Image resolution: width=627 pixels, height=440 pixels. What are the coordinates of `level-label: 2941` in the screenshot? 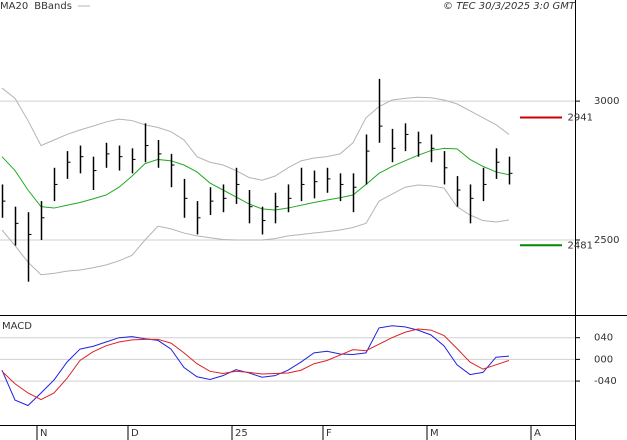 It's located at (580, 118).